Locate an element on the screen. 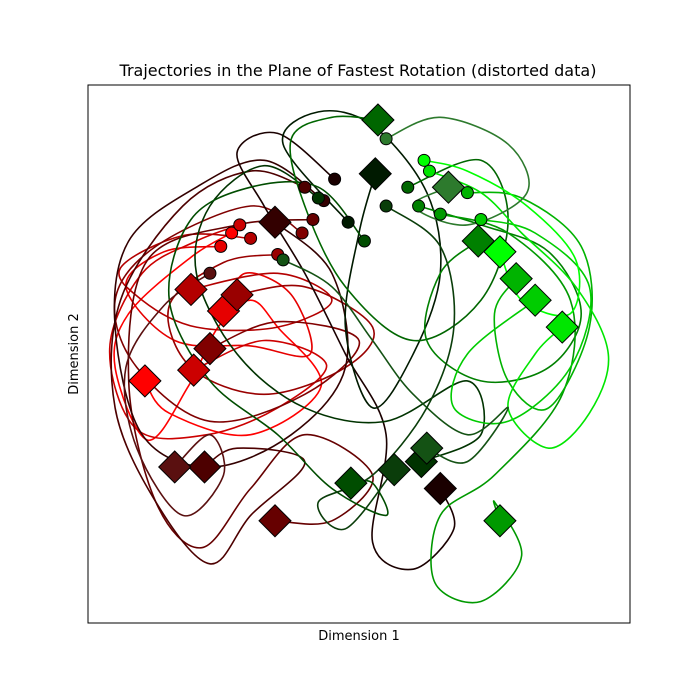  x-axis-label: Dimension 1 is located at coordinates (359, 636).